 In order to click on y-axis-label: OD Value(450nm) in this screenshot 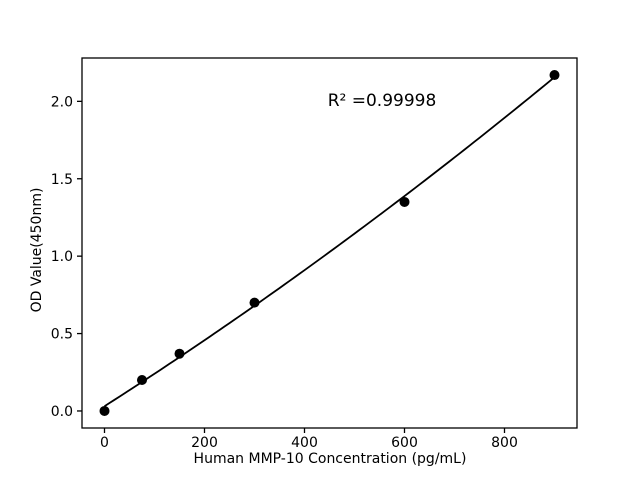, I will do `click(37, 250)`.